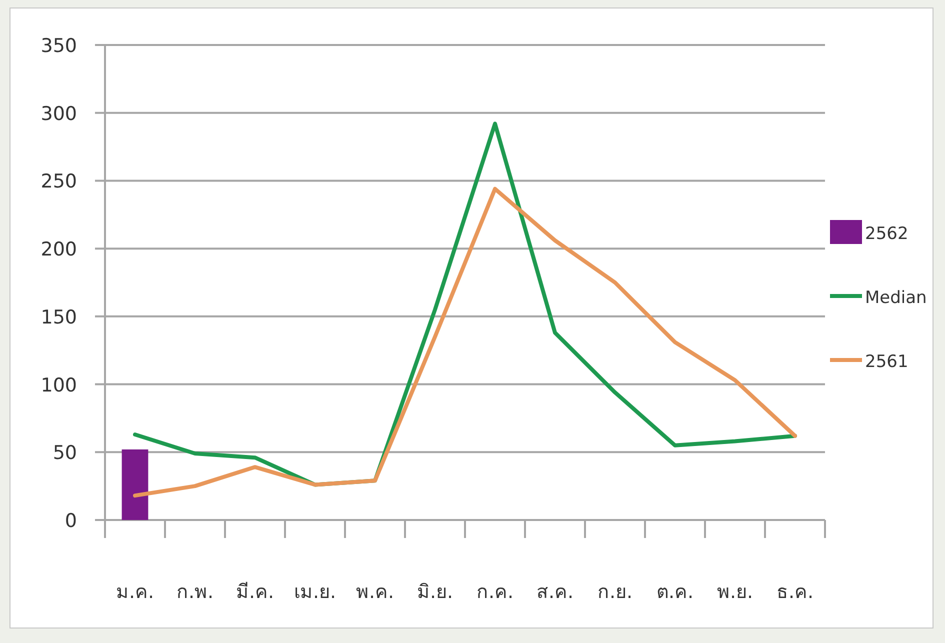 This screenshot has height=643, width=945. I want to click on x-tick-label: ต.ค., so click(675, 592).